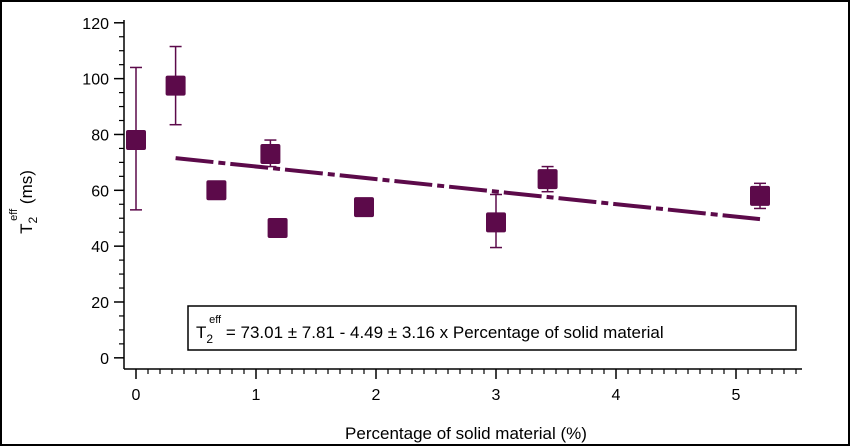 The image size is (850, 446). I want to click on x-tick-label: 3, so click(496, 395).